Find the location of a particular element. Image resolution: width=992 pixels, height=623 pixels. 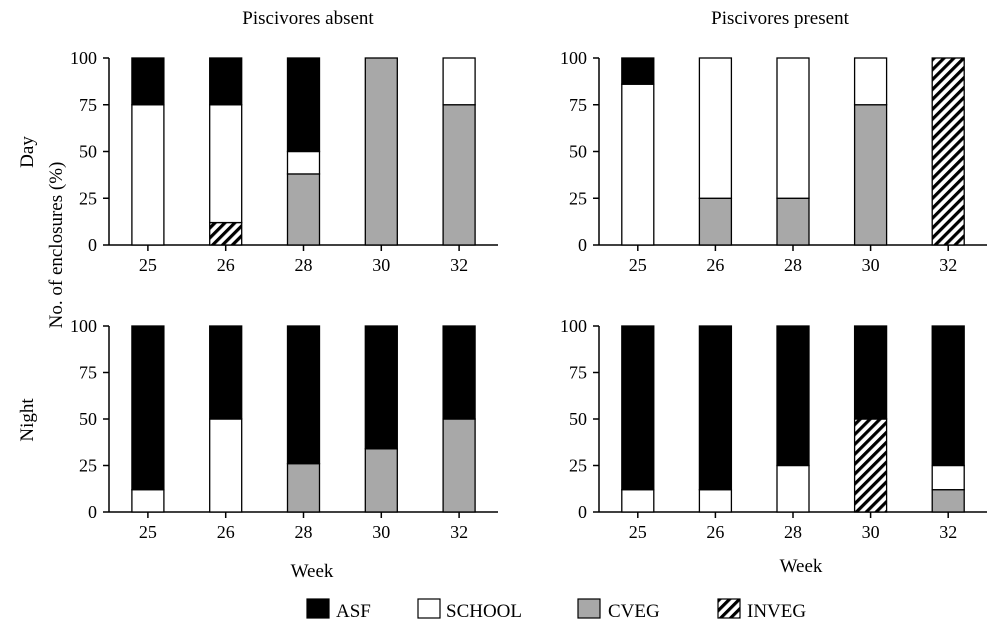

legend-item-school: SCHOOL is located at coordinates (469, 610).